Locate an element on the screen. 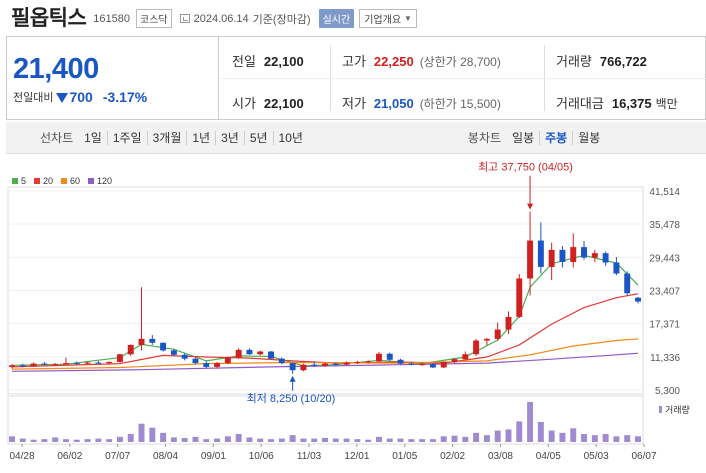 Image resolution: width=706 pixels, height=473 pixels. legend-ma120: 120 is located at coordinates (100, 181).